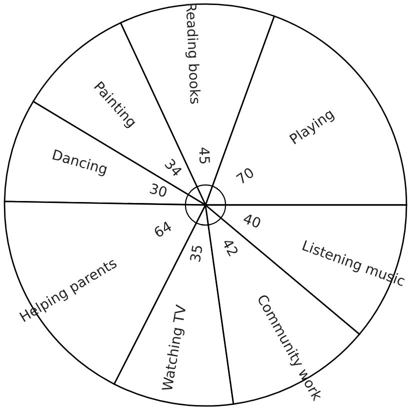 The width and height of the screenshot is (411, 410). What do you see at coordinates (252, 220) in the screenshot?
I see `data-label: 40` at bounding box center [252, 220].